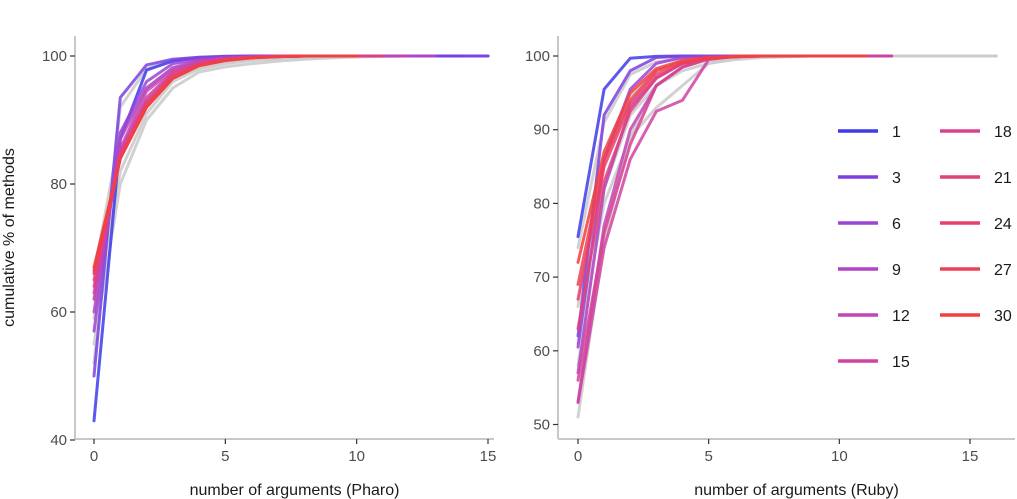 Image resolution: width=1017 pixels, height=499 pixels. What do you see at coordinates (295, 490) in the screenshot?
I see `x-axis-title: number of arguments (Pharo)` at bounding box center [295, 490].